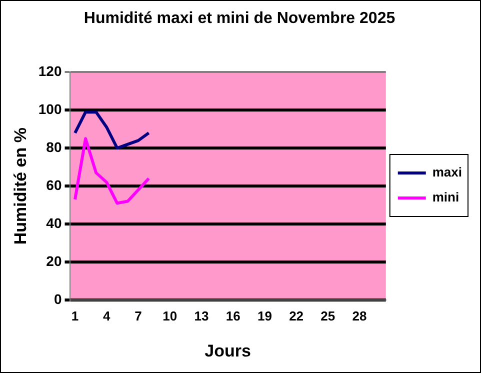 Image resolution: width=481 pixels, height=373 pixels. Describe the element at coordinates (201, 316) in the screenshot. I see `x-tick-label: 13` at that location.